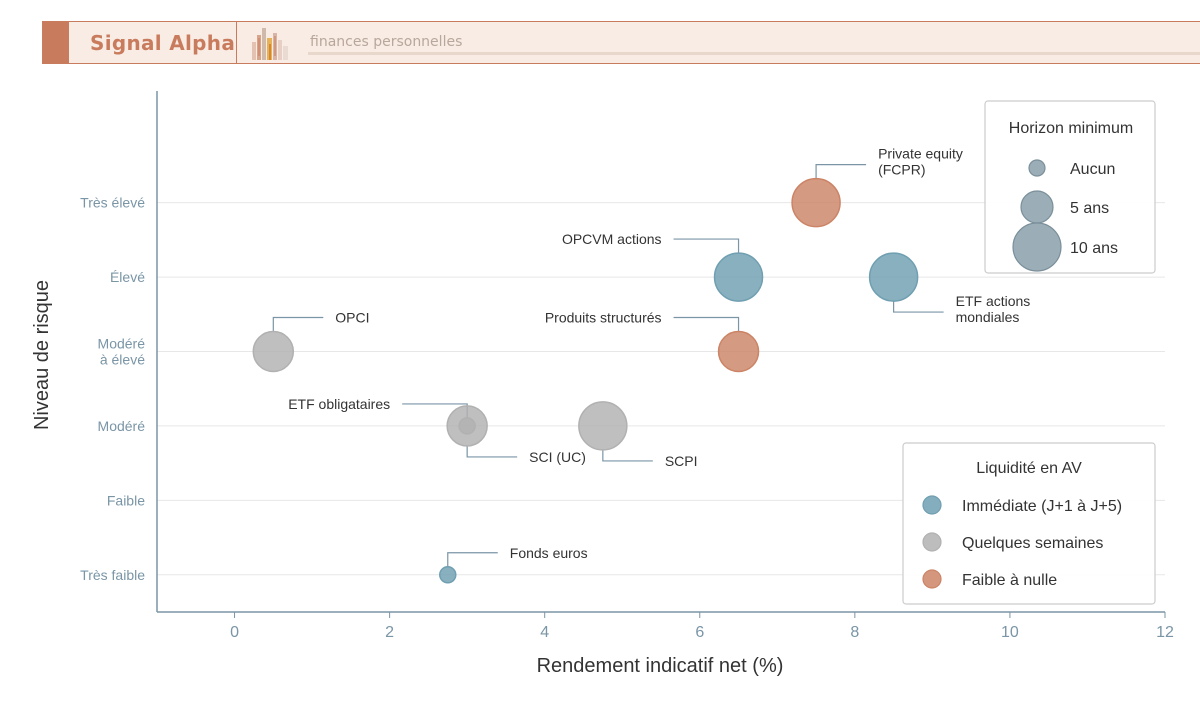 Image resolution: width=1200 pixels, height=721 pixels. Describe the element at coordinates (352, 318) in the screenshot. I see `point-label: OPCI` at that location.